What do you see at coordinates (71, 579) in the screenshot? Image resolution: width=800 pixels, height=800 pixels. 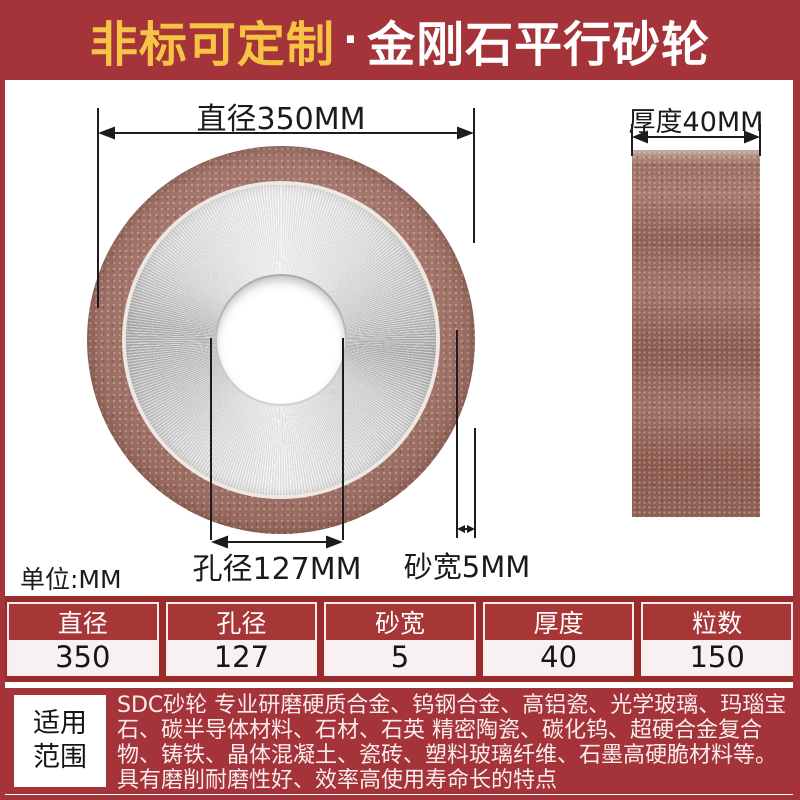 I see `unit-label: 单位:MM` at bounding box center [71, 579].